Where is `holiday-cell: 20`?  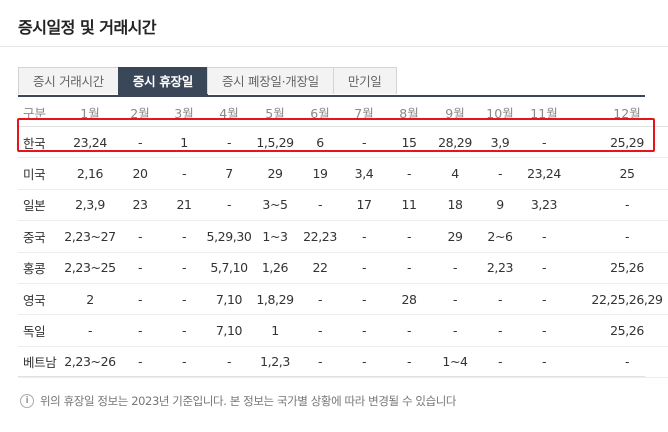
holiday-cell: 20 is located at coordinates (140, 173).